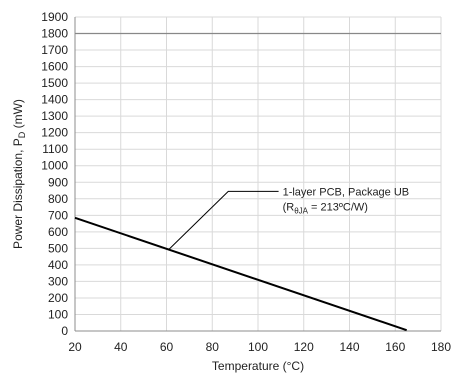 The image size is (457, 377). I want to click on y-tick-label: 600, so click(58, 232).